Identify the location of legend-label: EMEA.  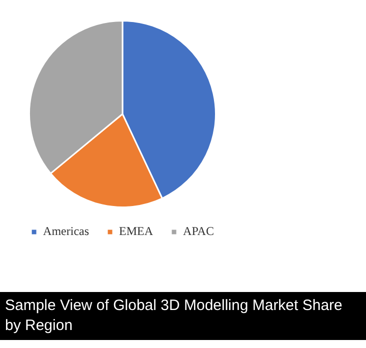
(136, 231).